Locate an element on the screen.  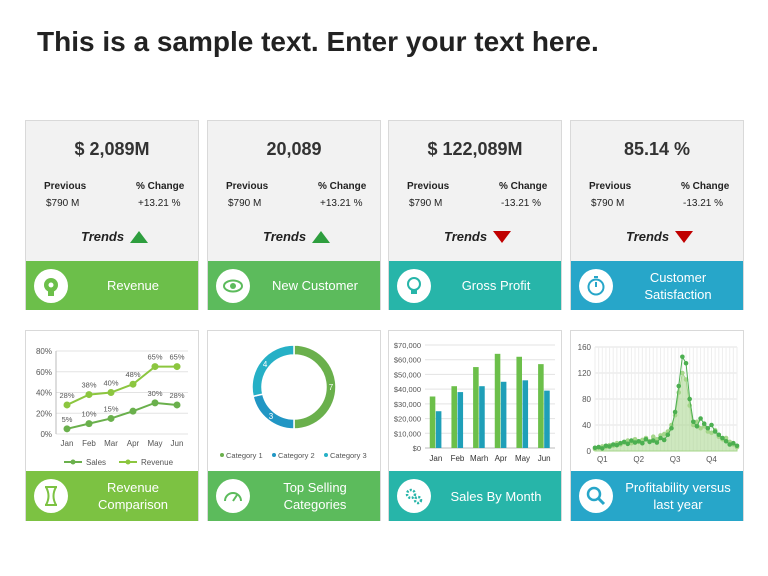
legend-label: Category 1 is located at coordinates (244, 455).